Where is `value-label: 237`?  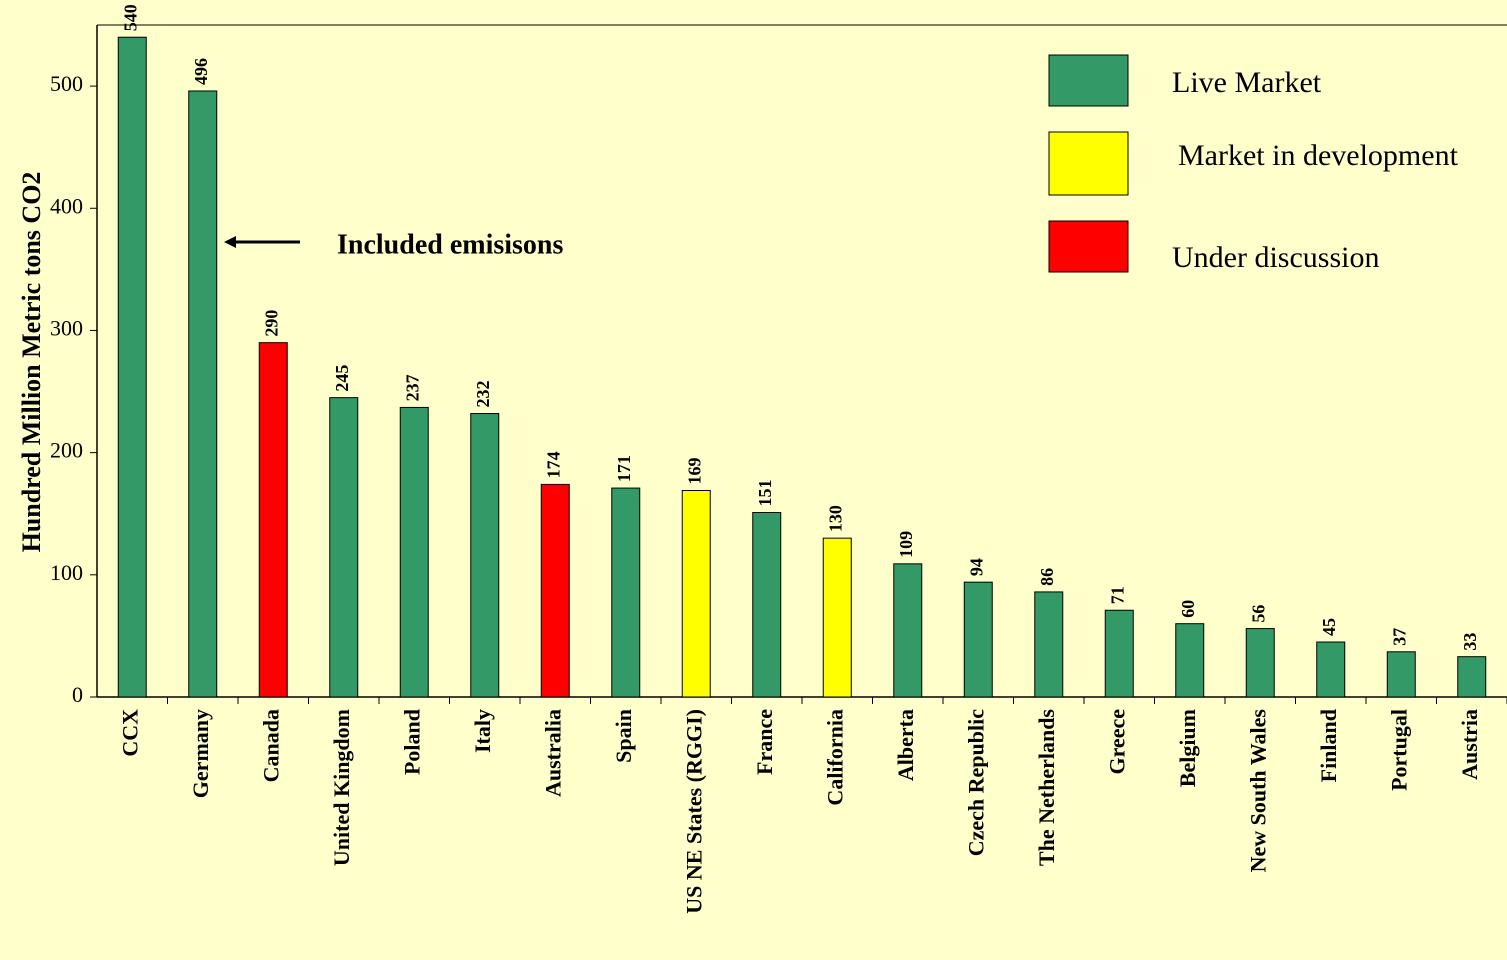 value-label: 237 is located at coordinates (412, 387).